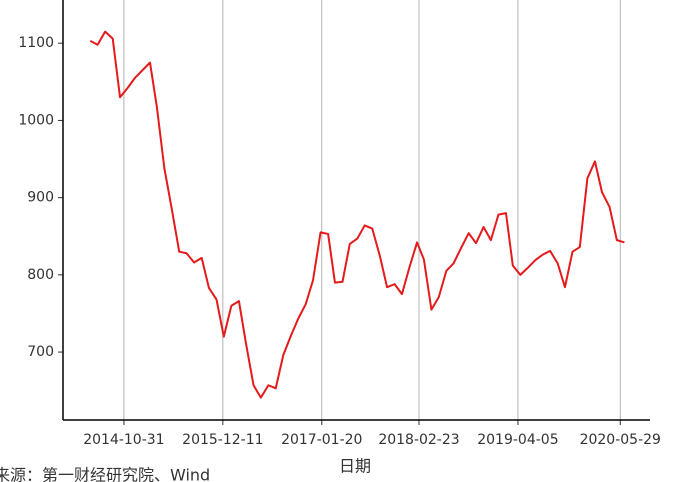 The image size is (682, 482). Describe the element at coordinates (517, 440) in the screenshot. I see `x-tick-label: 2019-04-05` at that location.